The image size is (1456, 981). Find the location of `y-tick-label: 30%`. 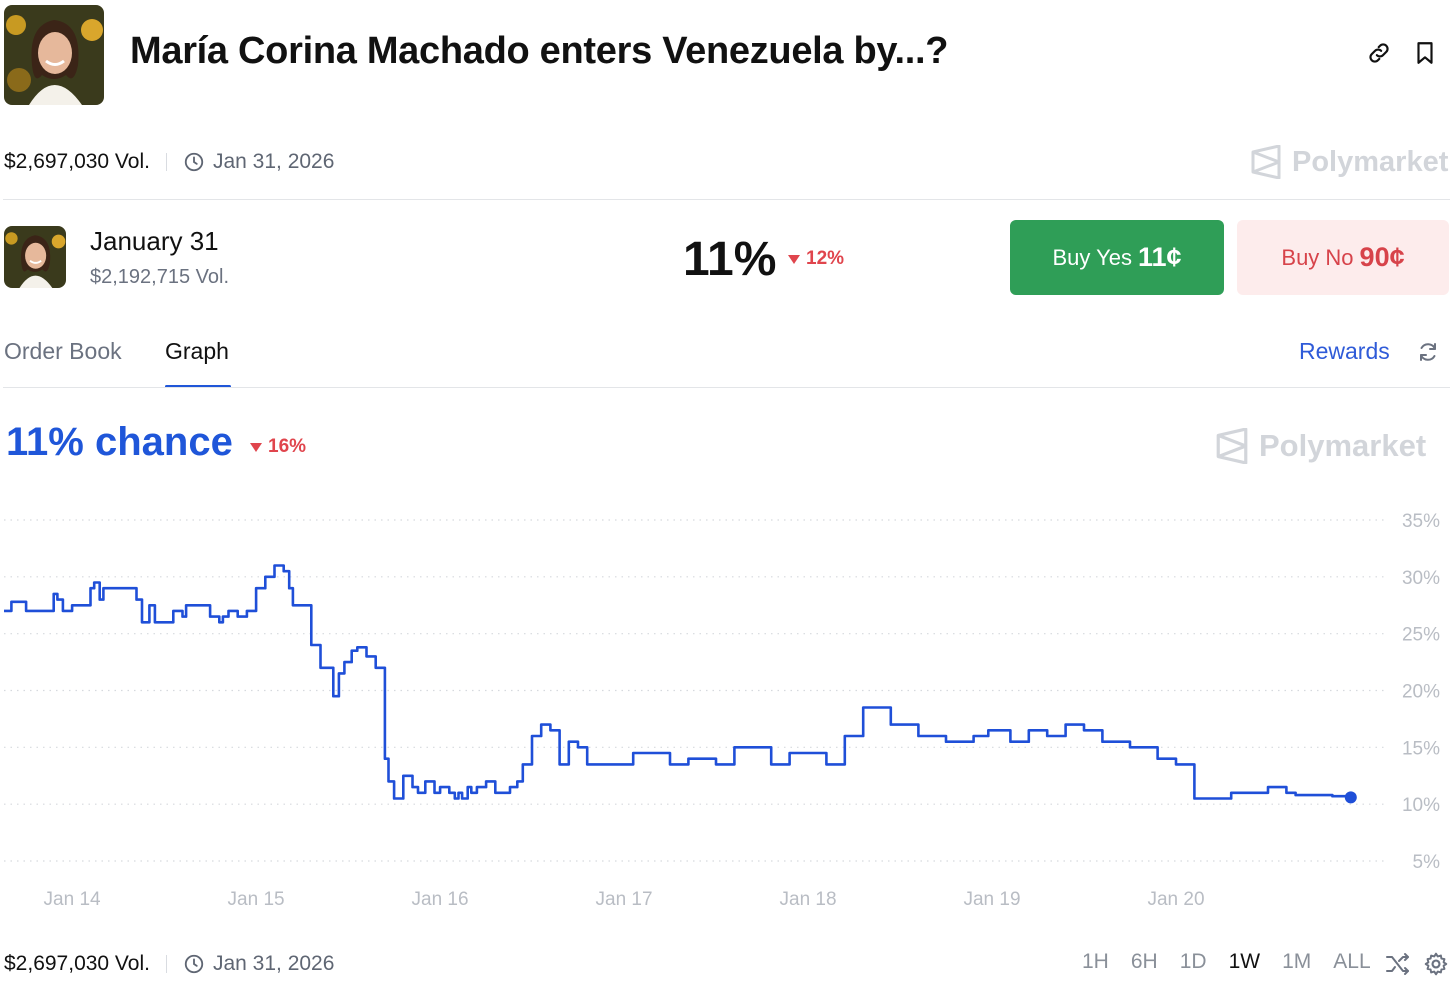

y-tick-label: 30% is located at coordinates (1421, 578).